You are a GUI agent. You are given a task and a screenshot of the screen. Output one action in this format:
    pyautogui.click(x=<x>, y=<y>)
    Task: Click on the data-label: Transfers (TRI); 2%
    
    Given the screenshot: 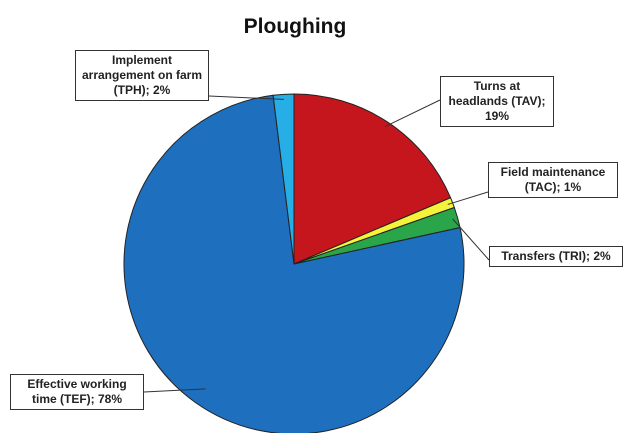 What is the action you would take?
    pyautogui.click(x=556, y=256)
    